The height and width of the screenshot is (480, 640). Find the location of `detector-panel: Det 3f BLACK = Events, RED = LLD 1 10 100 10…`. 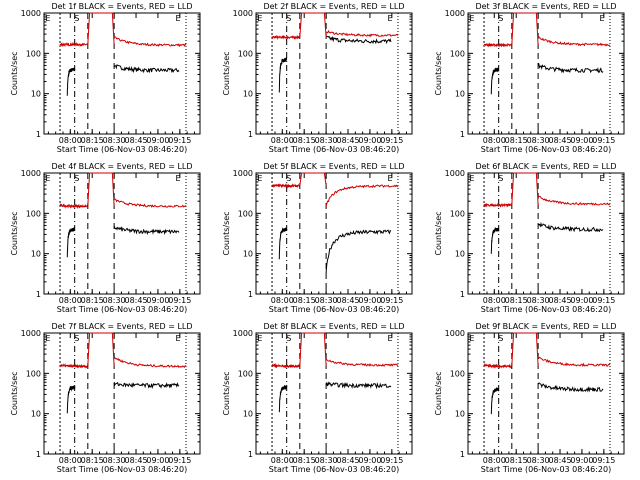

detector-panel: Det 3f BLACK = Events, RED = LLD 1 10 100 10… is located at coordinates (529, 78).